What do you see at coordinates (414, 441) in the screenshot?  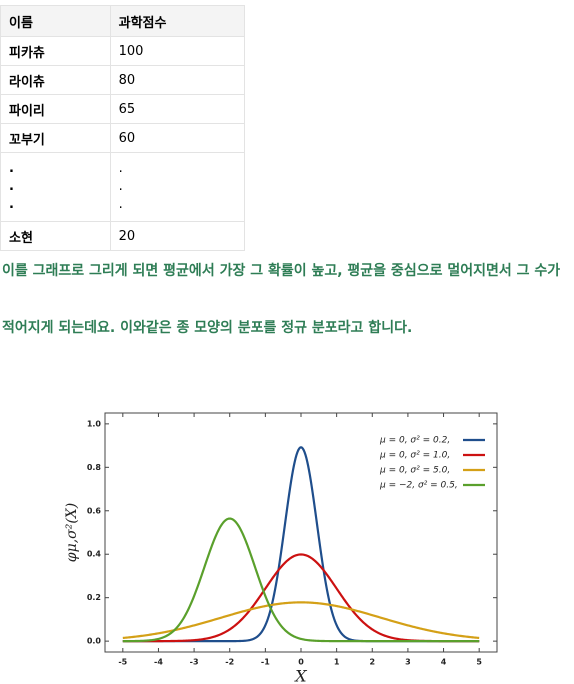 I see `legend-label: μ = 0, σ² = 0.2,` at bounding box center [414, 441].